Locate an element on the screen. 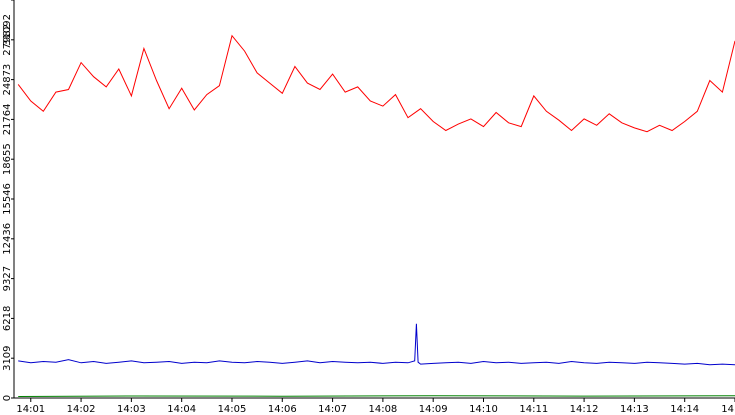 The height and width of the screenshot is (415, 735). x-tick-label: 14:08 is located at coordinates (382, 409).